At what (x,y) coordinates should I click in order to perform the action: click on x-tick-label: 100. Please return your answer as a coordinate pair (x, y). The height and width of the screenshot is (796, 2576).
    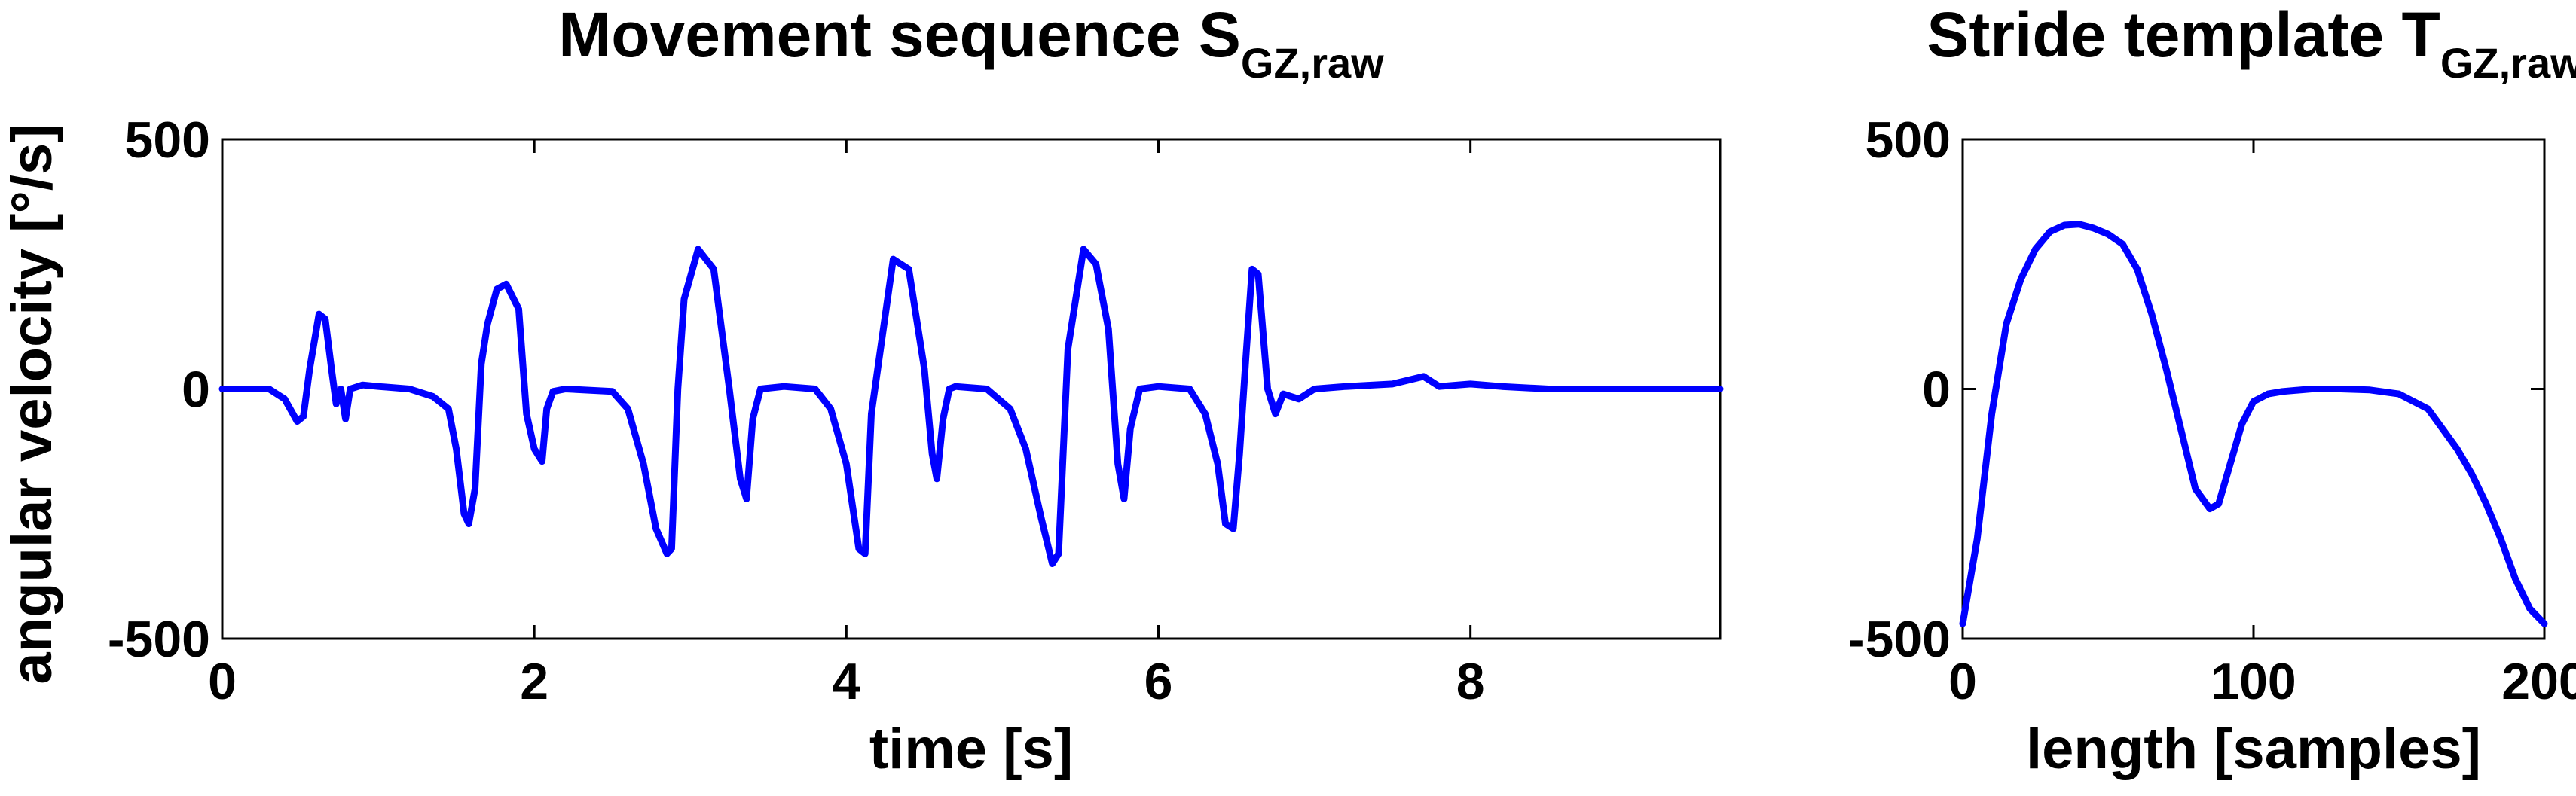
    Looking at the image, I should click on (2253, 681).